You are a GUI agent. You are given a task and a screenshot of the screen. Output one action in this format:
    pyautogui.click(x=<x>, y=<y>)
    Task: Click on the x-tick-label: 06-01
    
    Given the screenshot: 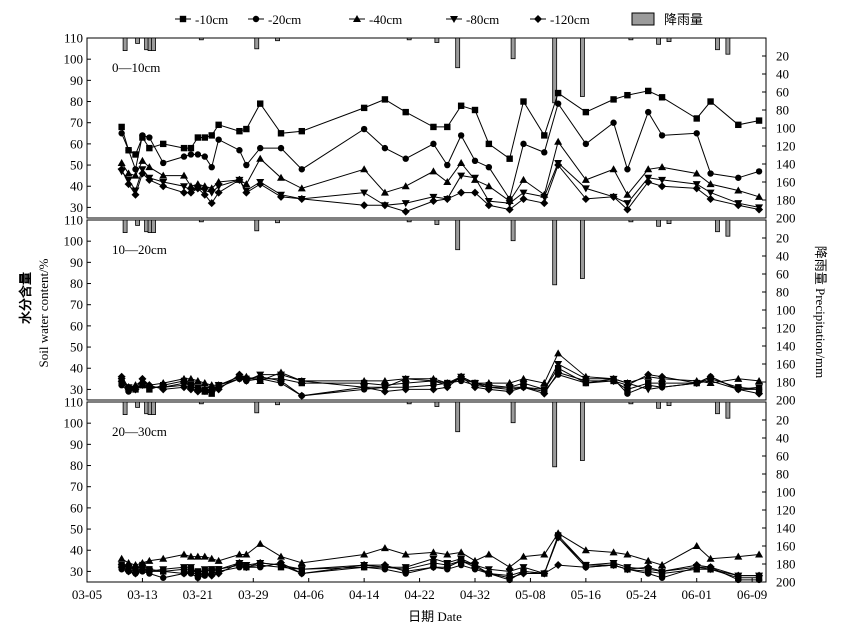 What is the action you would take?
    pyautogui.click(x=697, y=594)
    